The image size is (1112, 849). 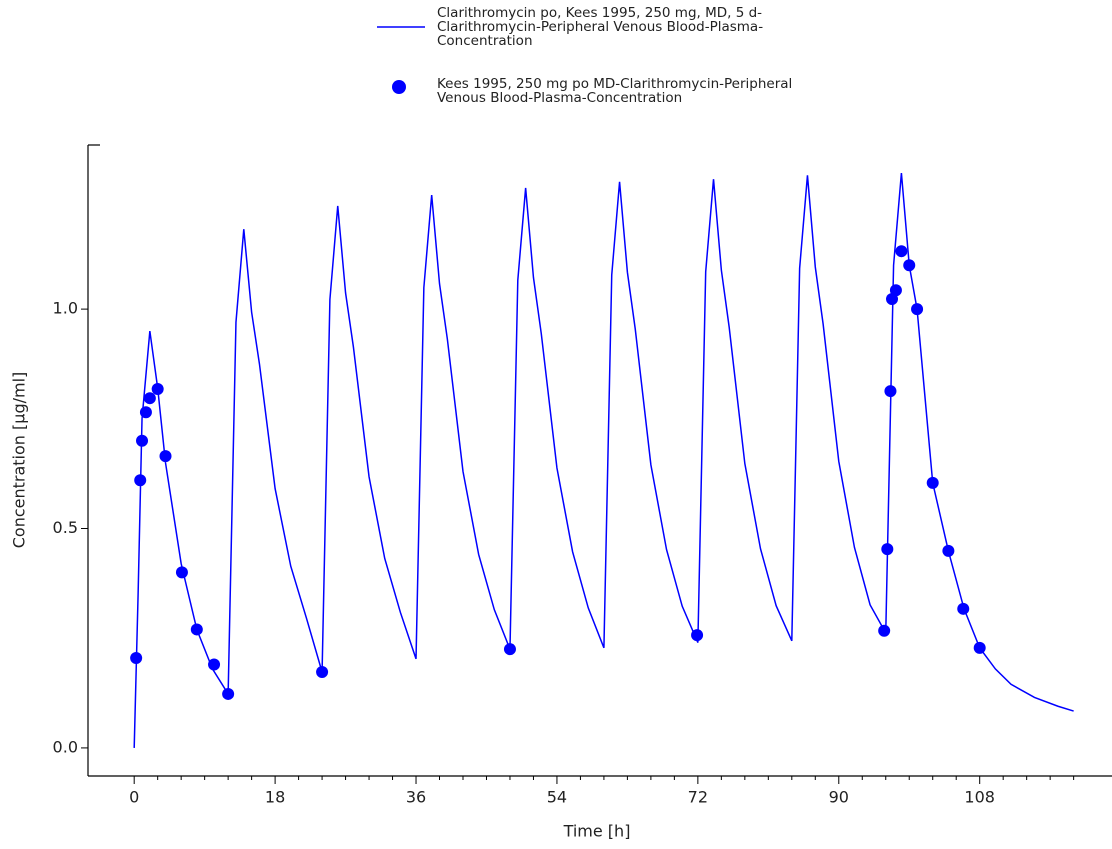 What do you see at coordinates (597, 831) in the screenshot?
I see `x-axis-label: Time [h]` at bounding box center [597, 831].